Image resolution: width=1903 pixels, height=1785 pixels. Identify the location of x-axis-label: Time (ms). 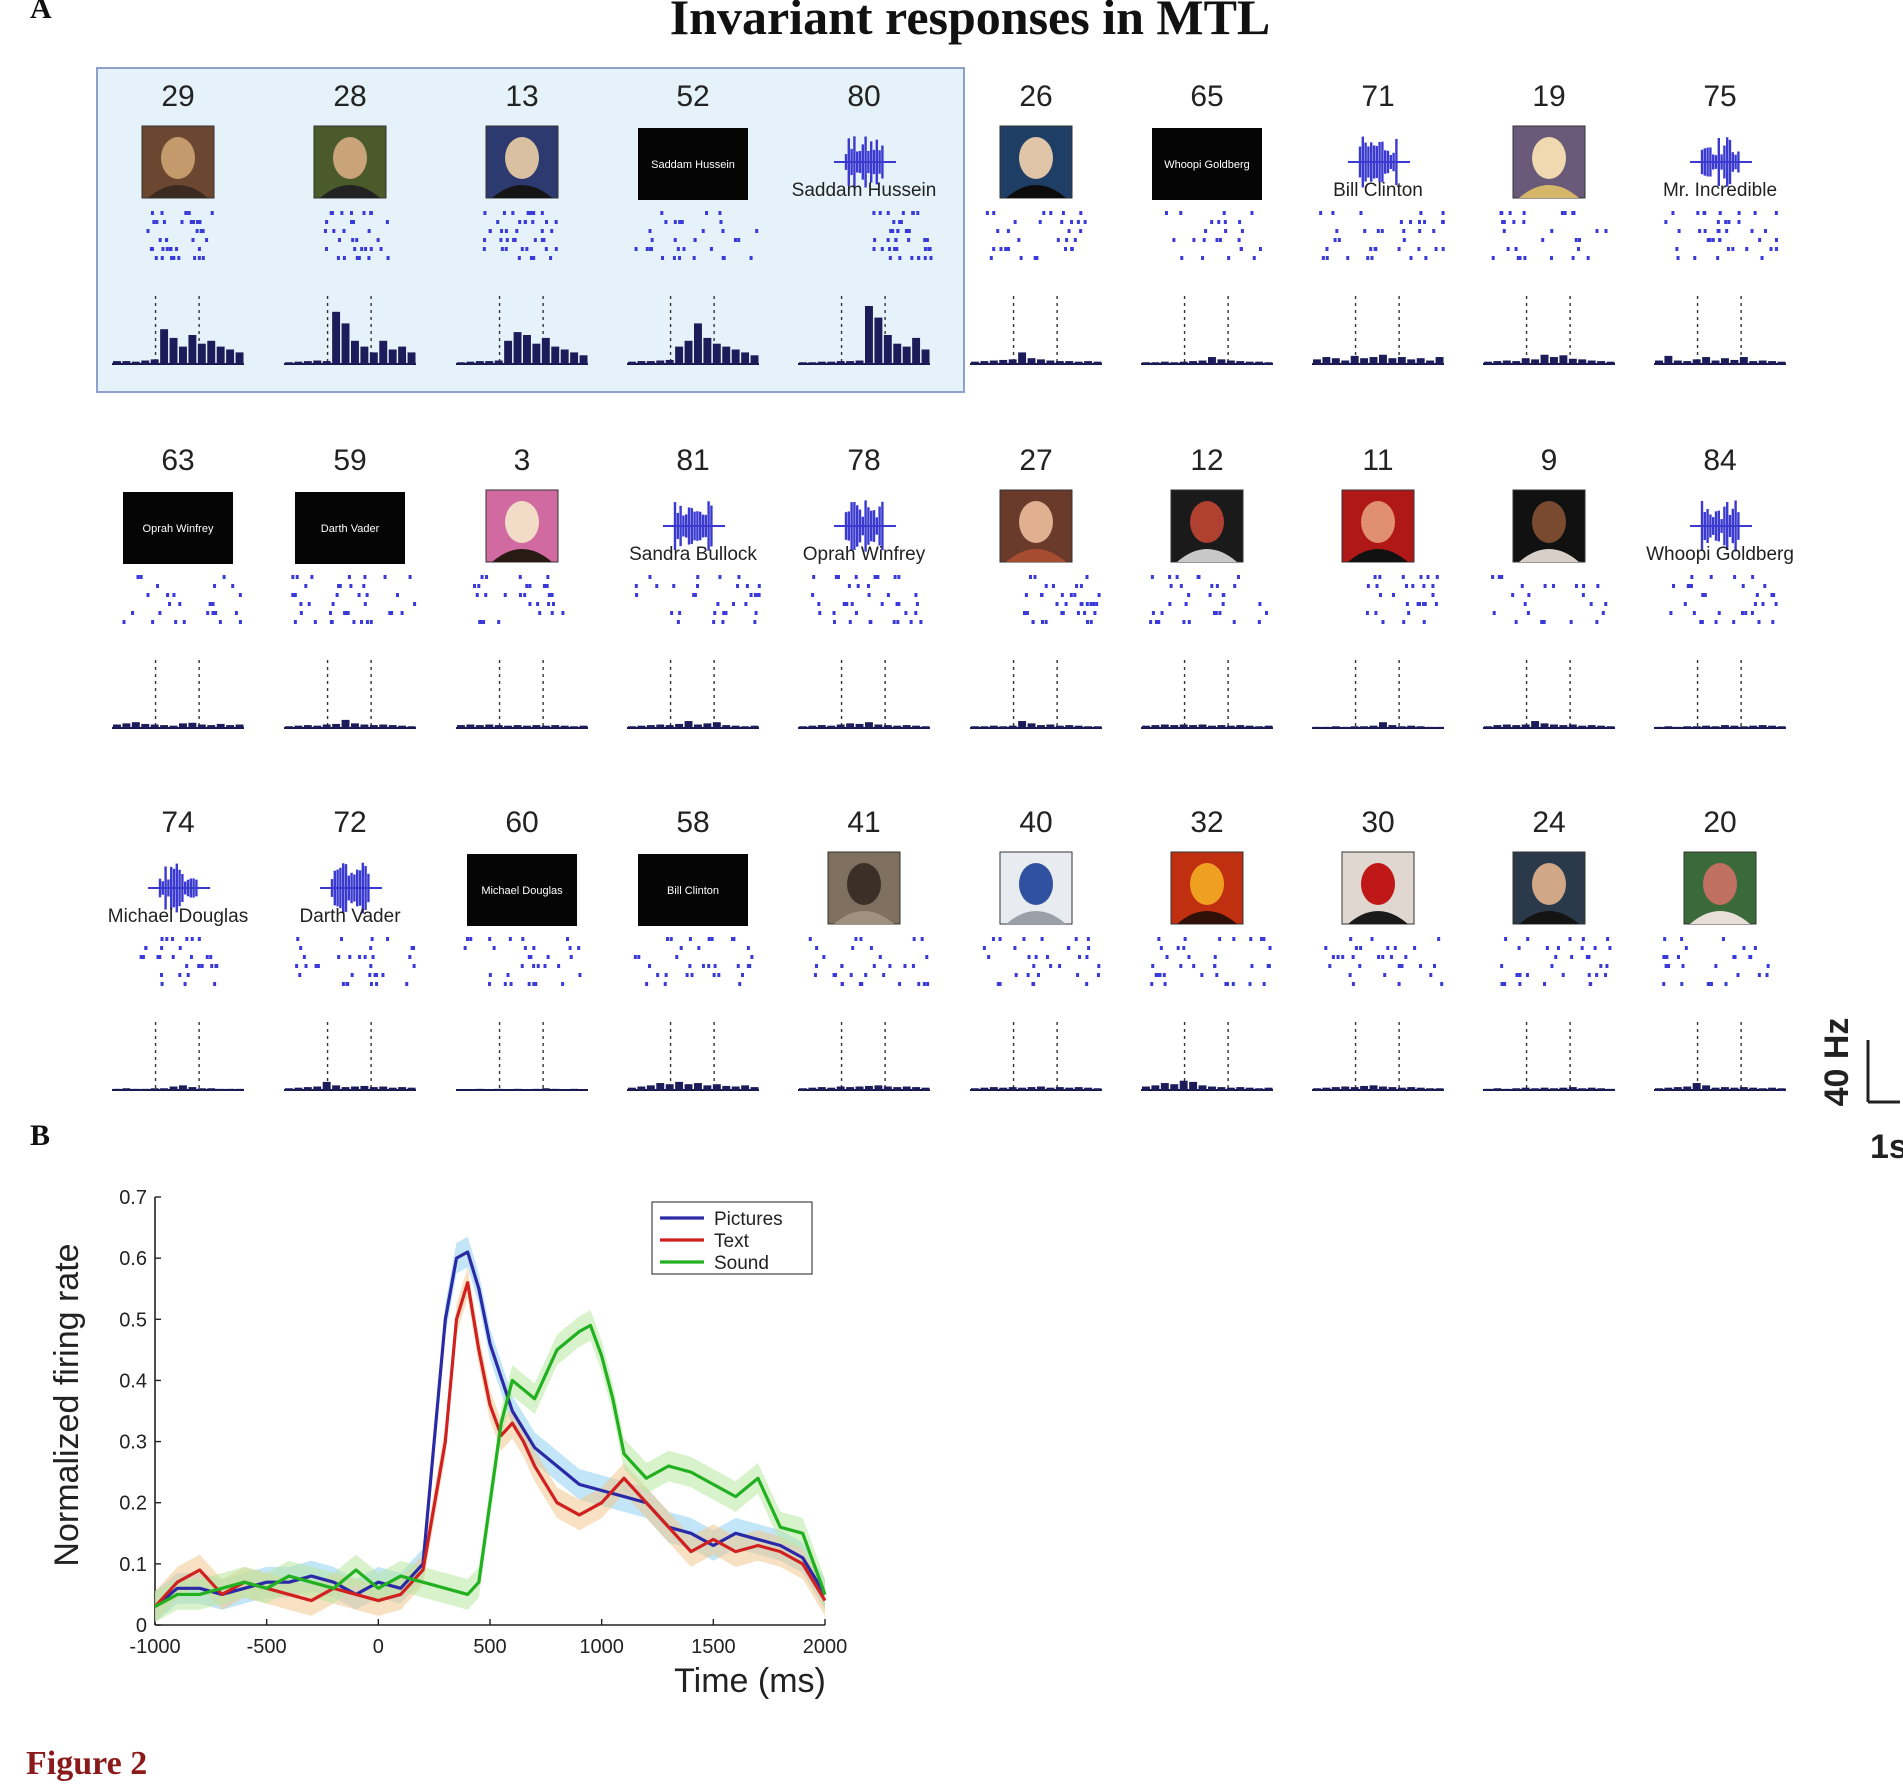
(750, 1681).